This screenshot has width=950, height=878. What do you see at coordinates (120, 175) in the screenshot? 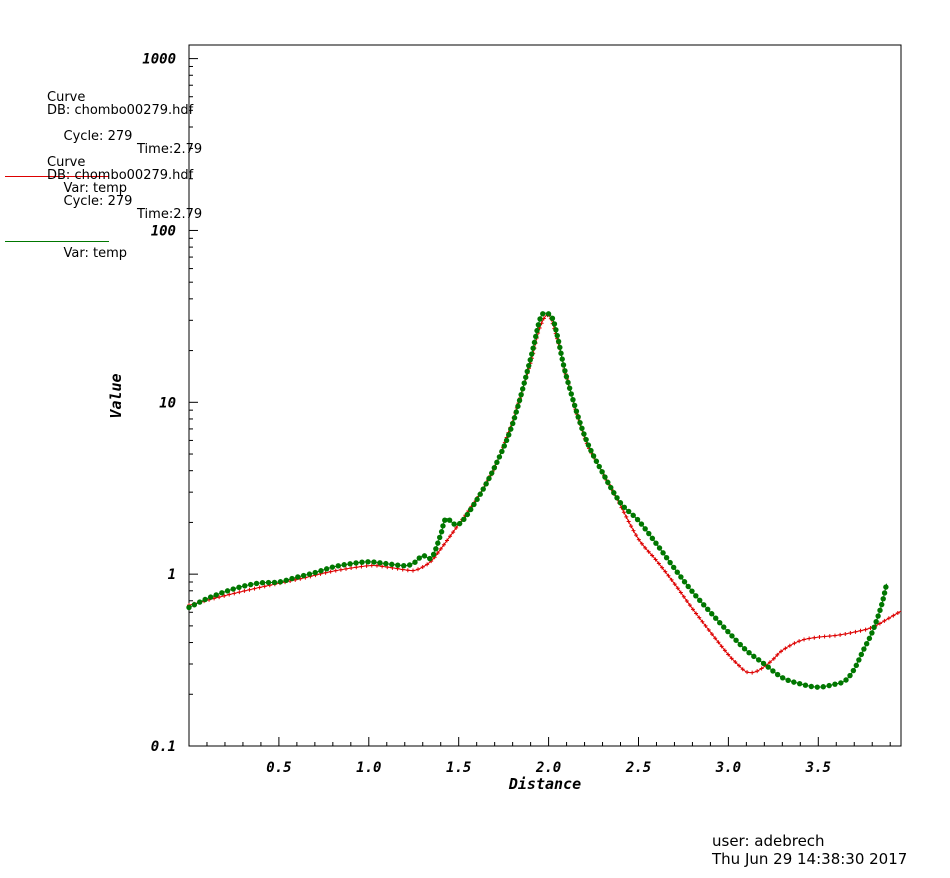
I see `legend-db: DB: chombo00279.hdf` at bounding box center [120, 175].